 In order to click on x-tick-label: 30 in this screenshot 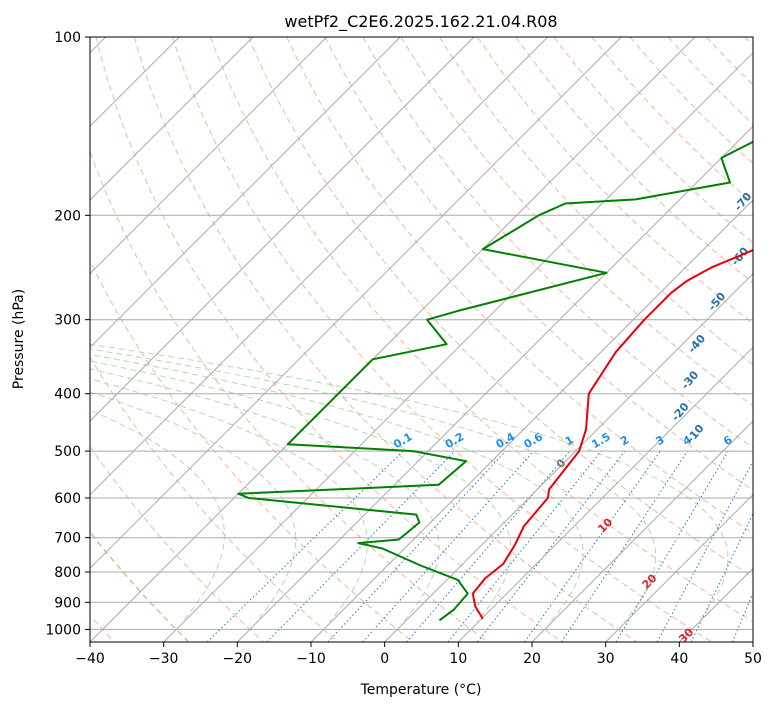, I will do `click(606, 659)`.